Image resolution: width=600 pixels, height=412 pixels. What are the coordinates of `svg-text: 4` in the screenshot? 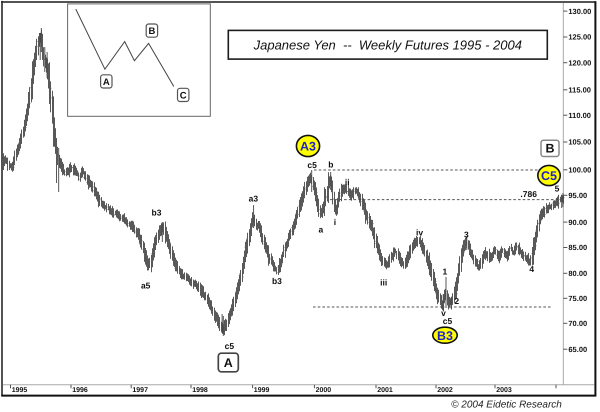 It's located at (531, 269).